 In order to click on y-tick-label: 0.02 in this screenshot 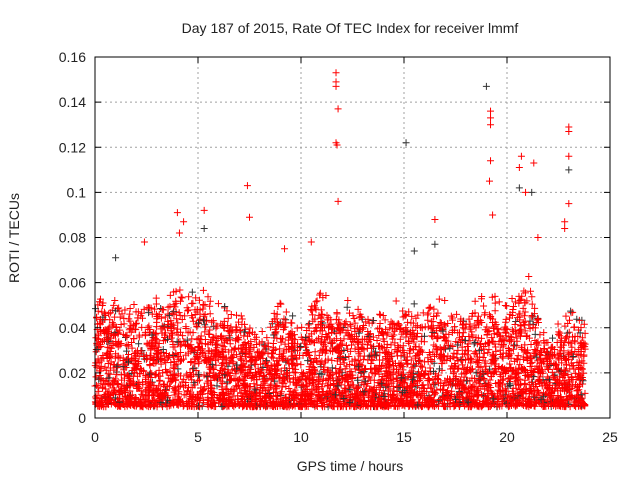, I will do `click(72, 373)`.